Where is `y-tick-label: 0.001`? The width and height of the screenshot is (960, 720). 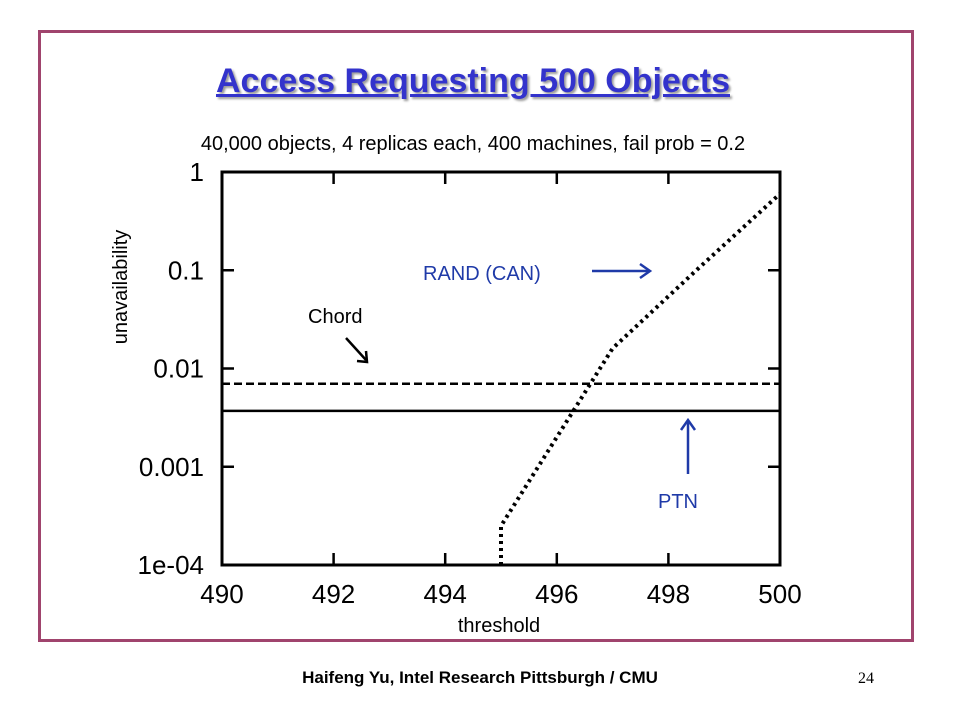 y-tick-label: 0.001 is located at coordinates (171, 467).